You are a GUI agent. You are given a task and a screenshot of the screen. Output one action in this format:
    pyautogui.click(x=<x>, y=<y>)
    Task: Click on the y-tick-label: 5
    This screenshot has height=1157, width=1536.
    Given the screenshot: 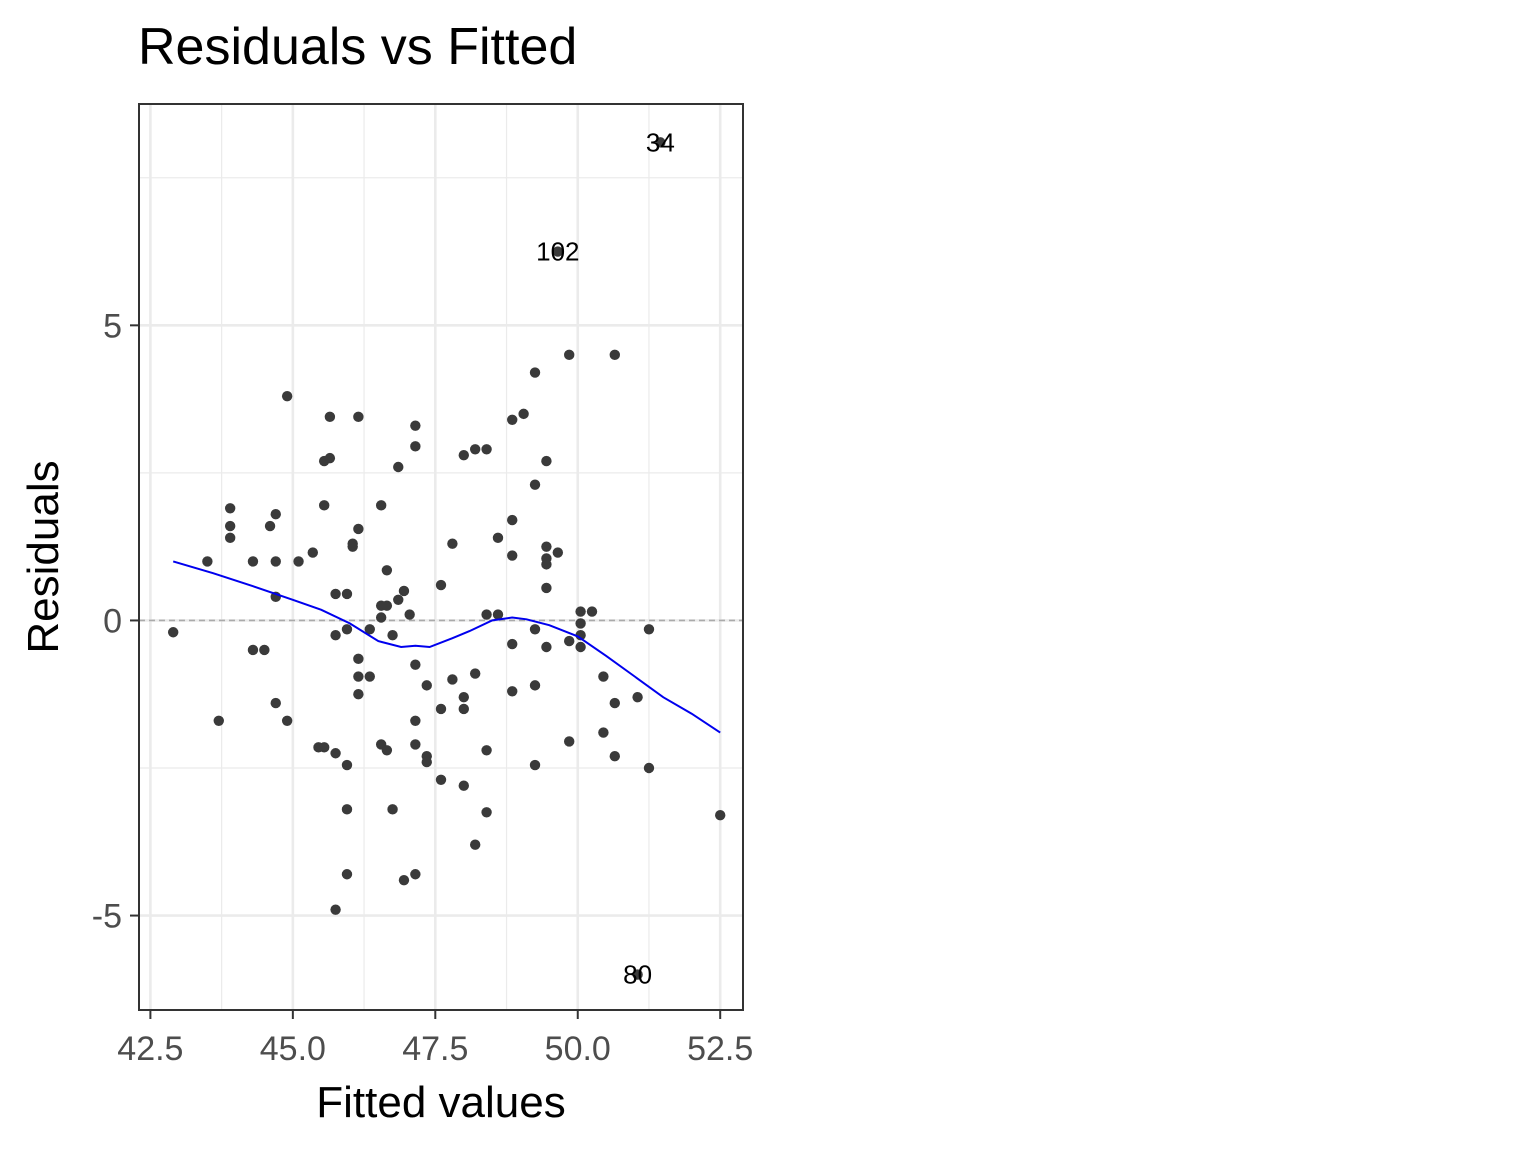 What is the action you would take?
    pyautogui.click(x=112, y=326)
    